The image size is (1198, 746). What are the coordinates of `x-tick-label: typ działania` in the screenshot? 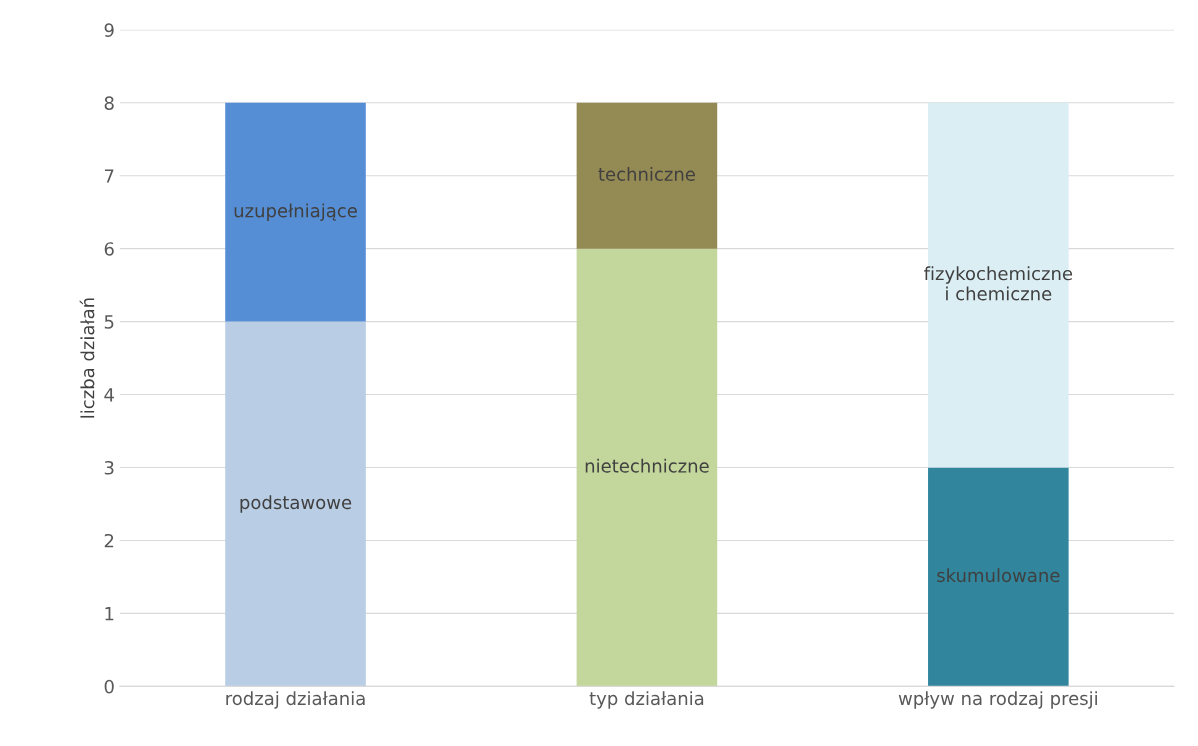 It's located at (646, 700).